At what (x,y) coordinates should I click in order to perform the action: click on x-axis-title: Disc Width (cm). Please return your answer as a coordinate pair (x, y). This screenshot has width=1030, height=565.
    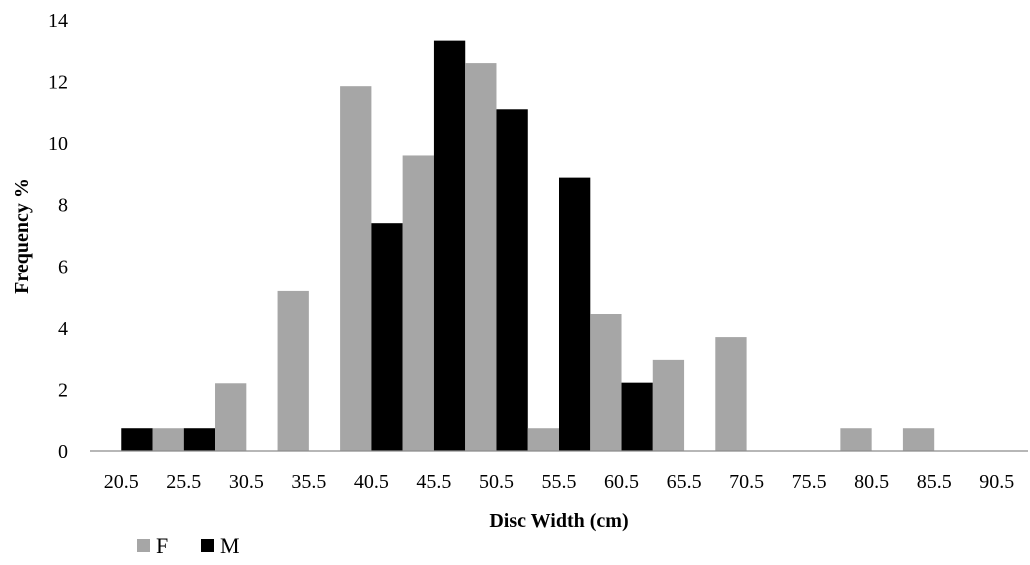
    Looking at the image, I should click on (558, 521).